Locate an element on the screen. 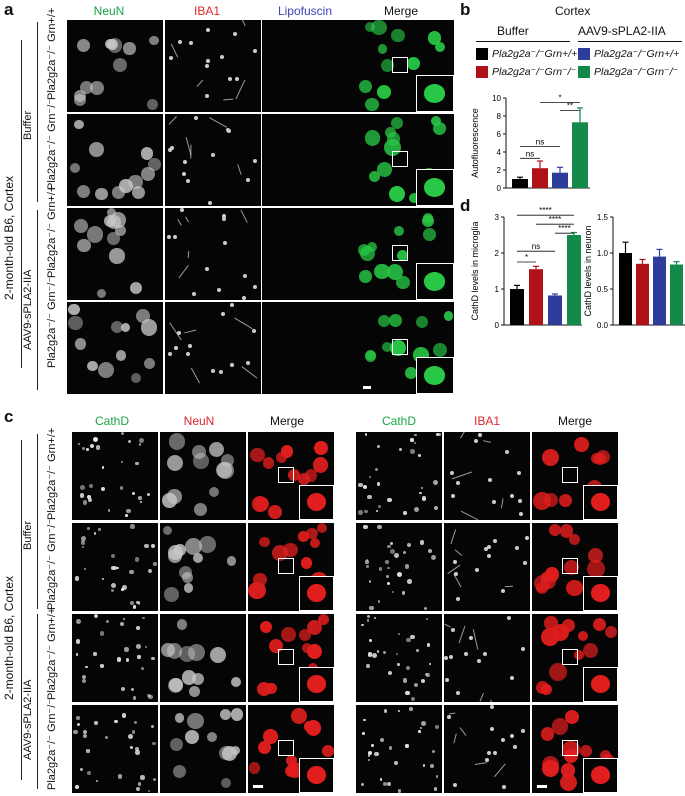  inset-cell is located at coordinates (317, 684).